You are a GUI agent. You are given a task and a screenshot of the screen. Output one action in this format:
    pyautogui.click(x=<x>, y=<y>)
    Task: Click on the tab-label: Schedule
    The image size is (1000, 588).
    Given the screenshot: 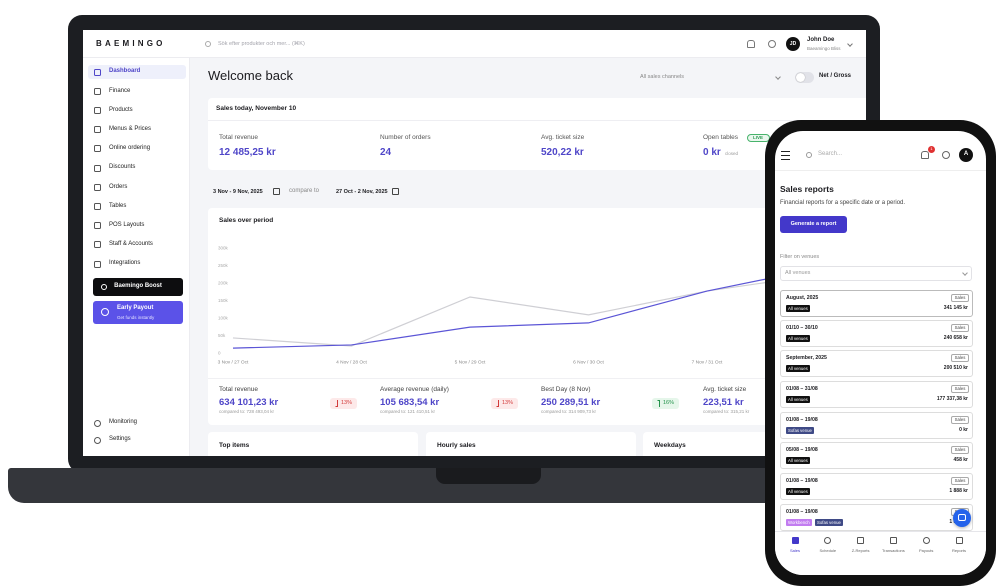 What is the action you would take?
    pyautogui.click(x=828, y=550)
    